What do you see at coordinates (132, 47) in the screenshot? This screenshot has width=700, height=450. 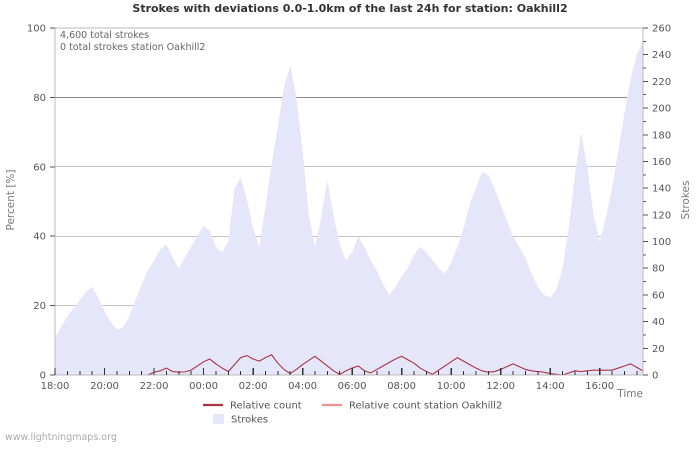 I see `annotation-station-strokes: 0 total strokes station Oakhill2` at bounding box center [132, 47].